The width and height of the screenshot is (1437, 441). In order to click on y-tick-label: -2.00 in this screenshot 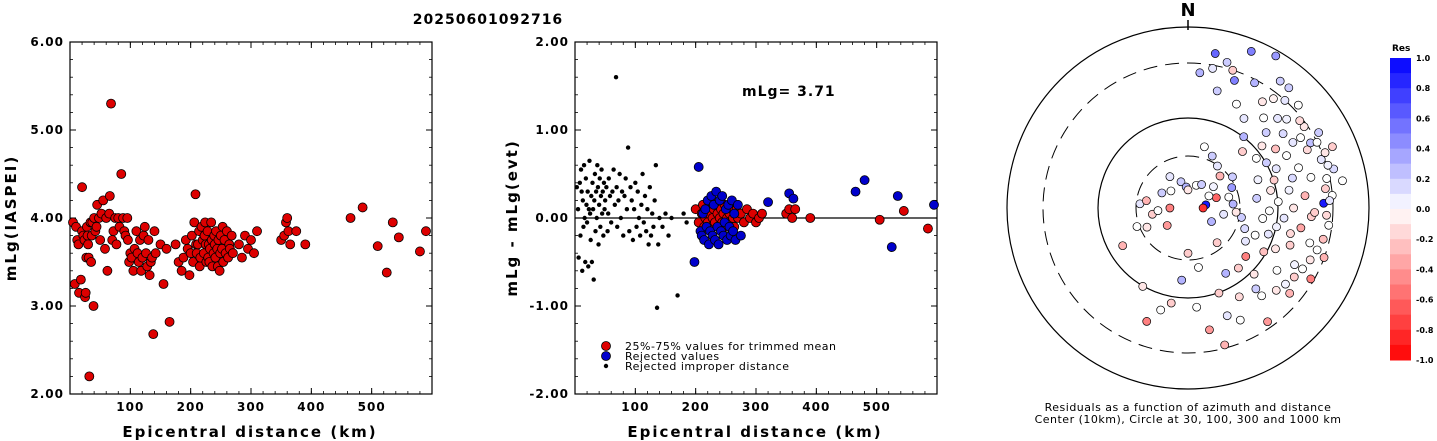, I will do `click(549, 394)`.